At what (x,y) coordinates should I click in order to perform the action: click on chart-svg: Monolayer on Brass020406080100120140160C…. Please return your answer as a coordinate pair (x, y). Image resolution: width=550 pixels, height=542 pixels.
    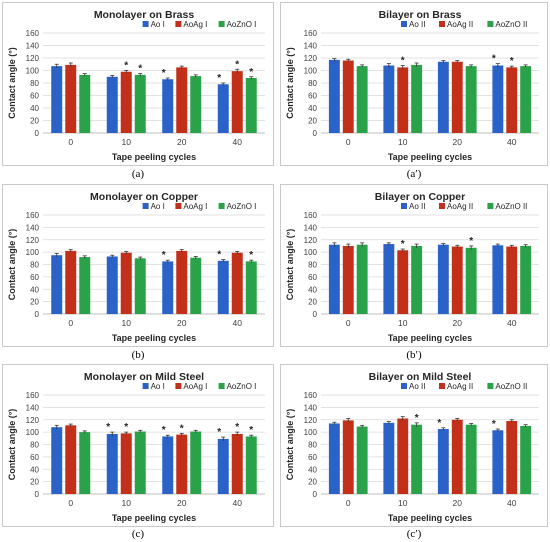
    Looking at the image, I should click on (136, 85).